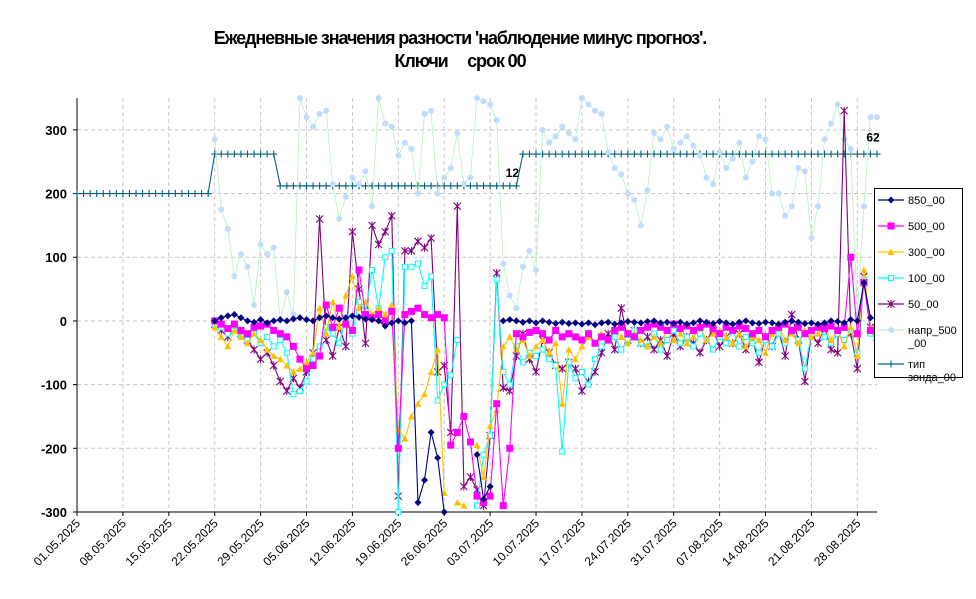  What do you see at coordinates (56, 194) in the screenshot?
I see `y-tick-label: 200` at bounding box center [56, 194].